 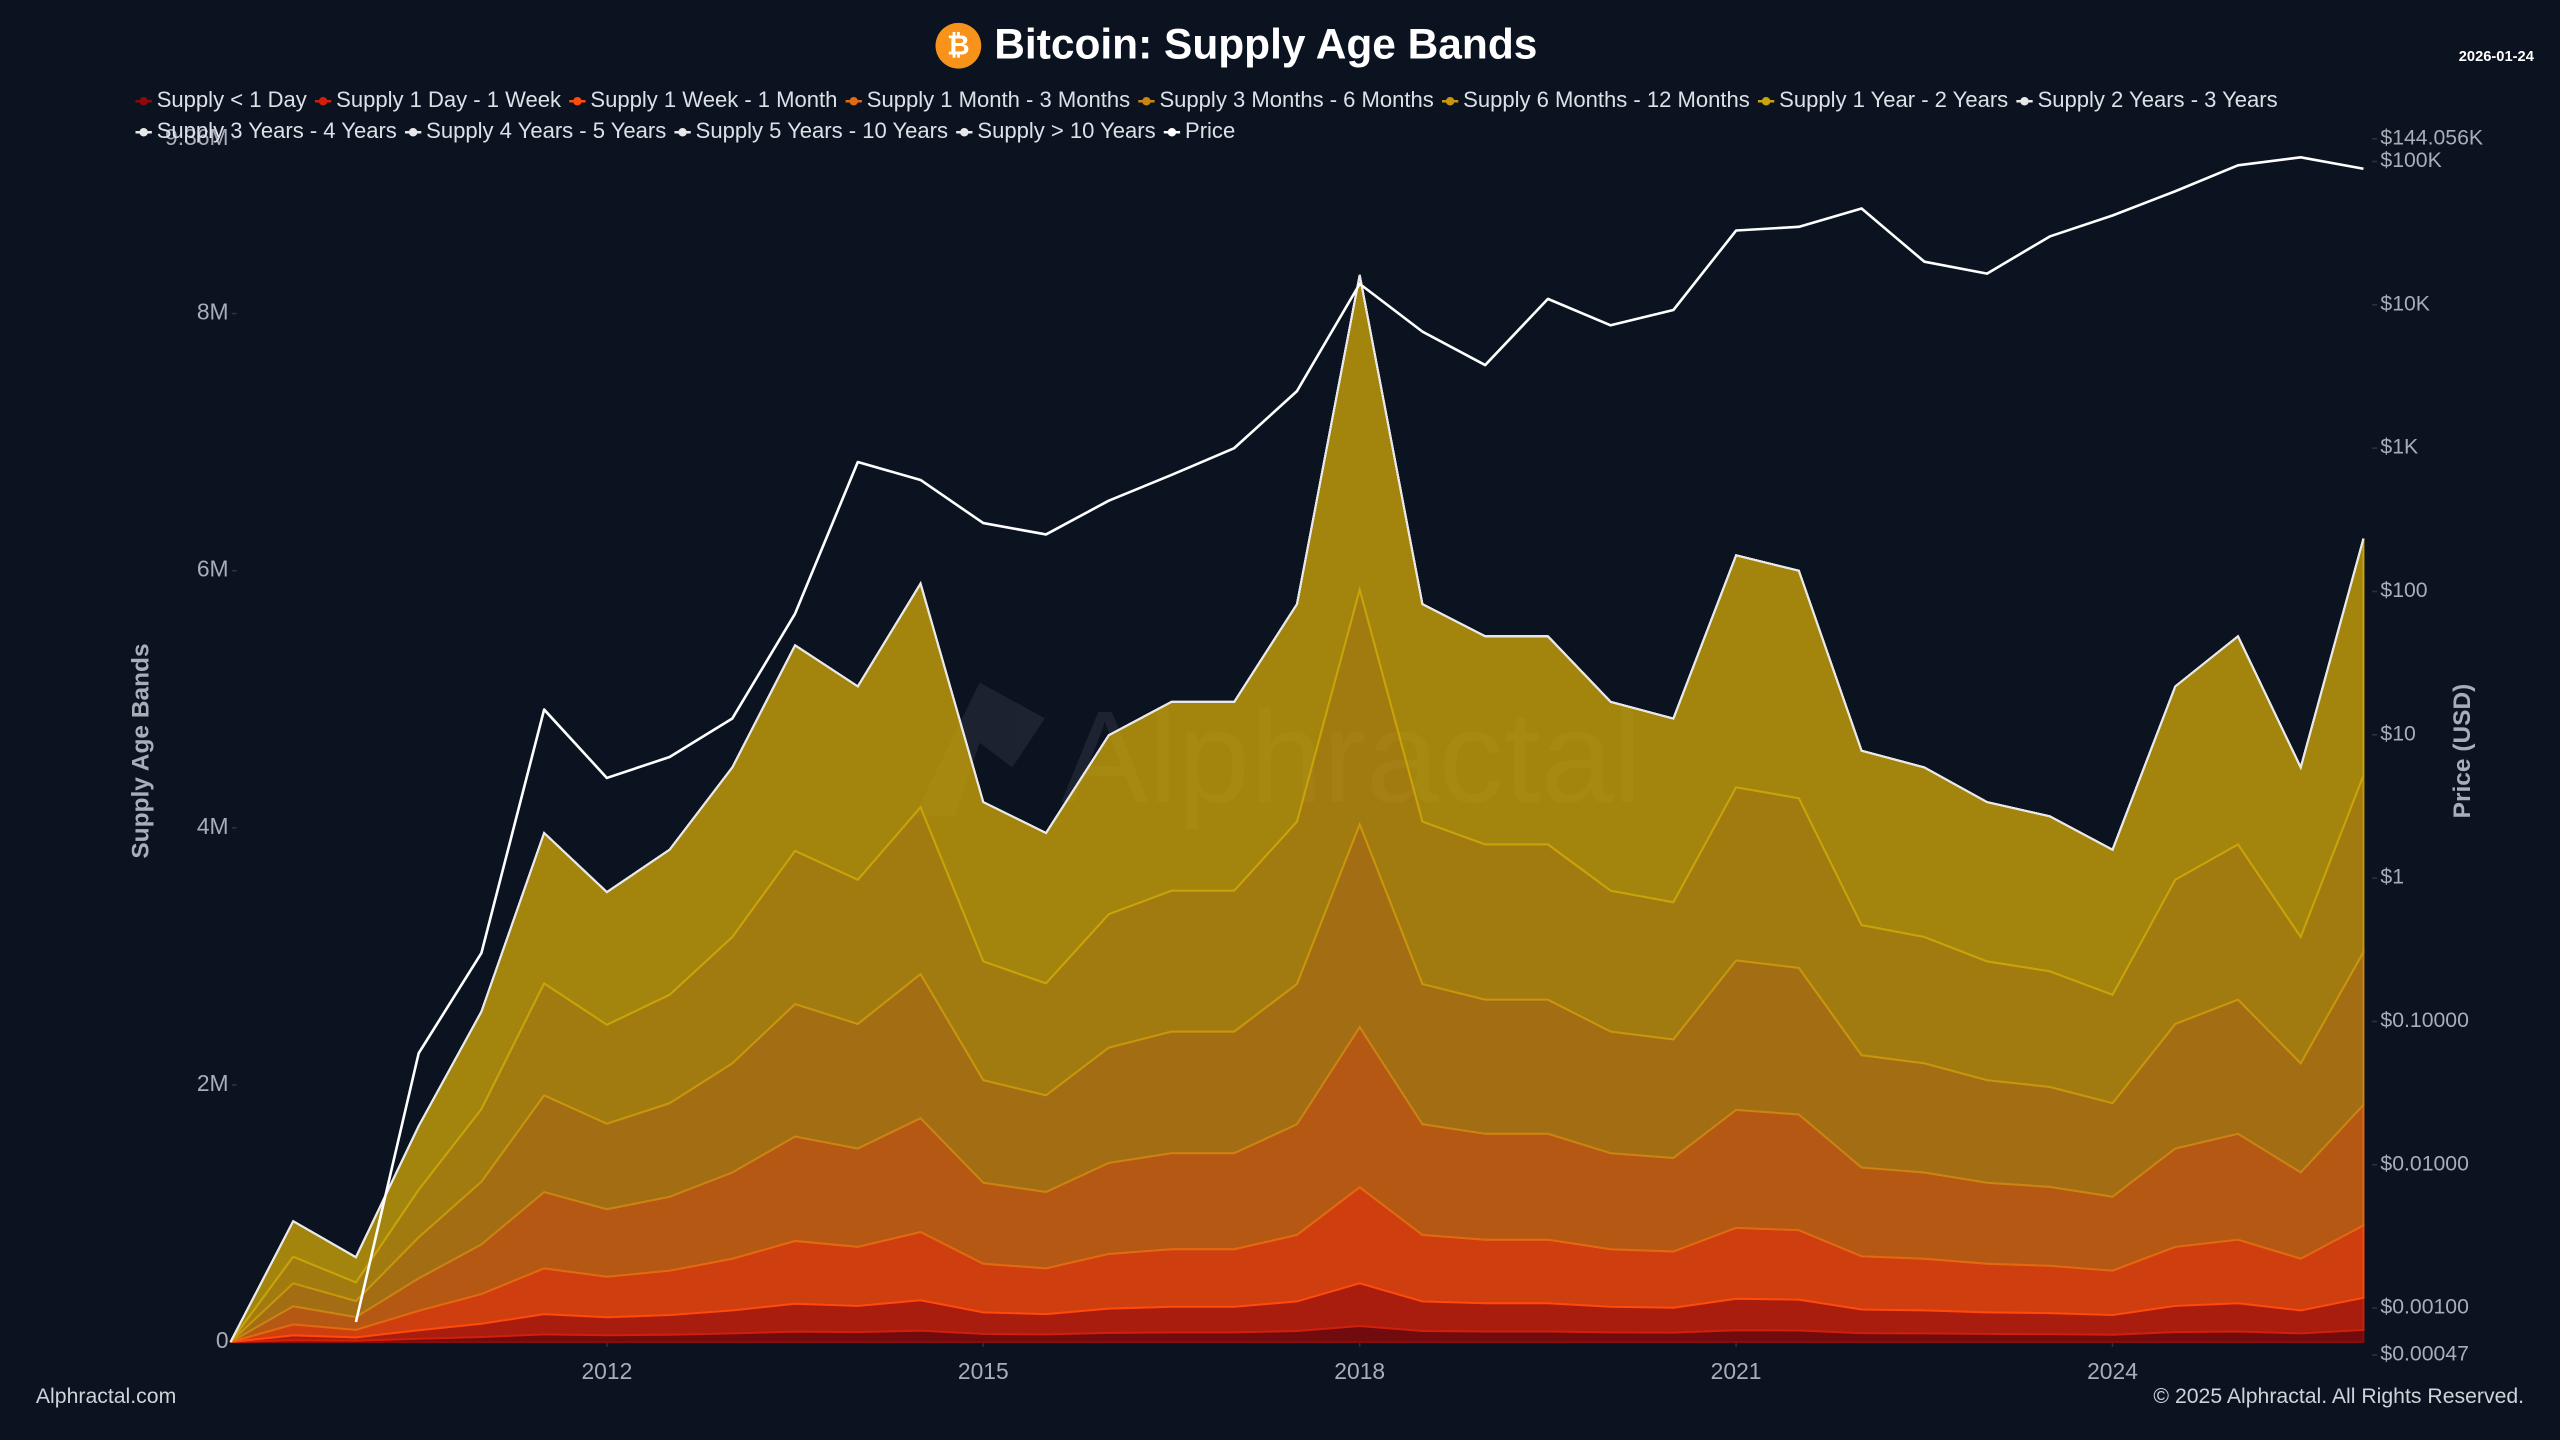 What do you see at coordinates (983, 1371) in the screenshot?
I see `x-tick-label: 2015` at bounding box center [983, 1371].